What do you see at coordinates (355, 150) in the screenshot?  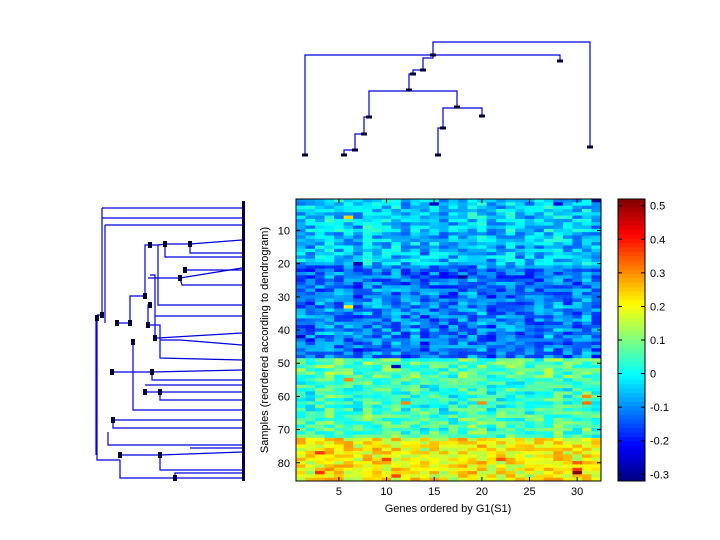 I see `dendrogram-node` at bounding box center [355, 150].